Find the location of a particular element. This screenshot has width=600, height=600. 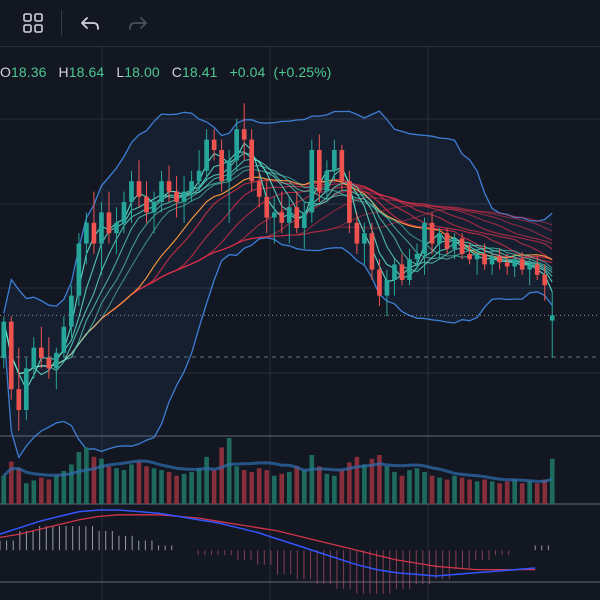

toolbar-divider is located at coordinates (61, 23).